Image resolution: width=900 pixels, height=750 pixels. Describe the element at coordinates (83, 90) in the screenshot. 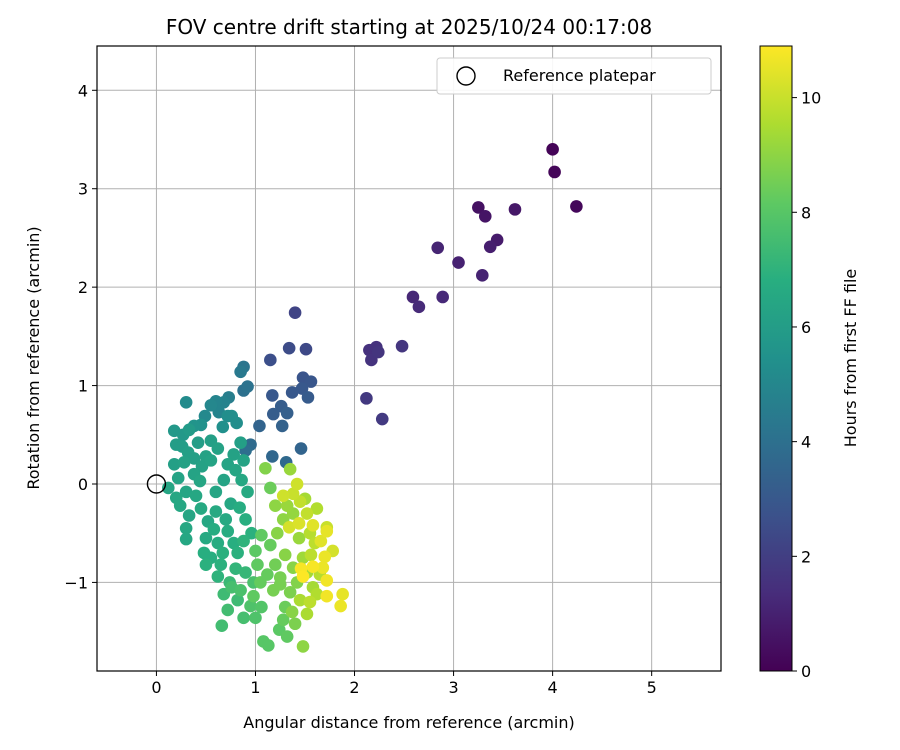

I see `y-tick-label: 4` at that location.